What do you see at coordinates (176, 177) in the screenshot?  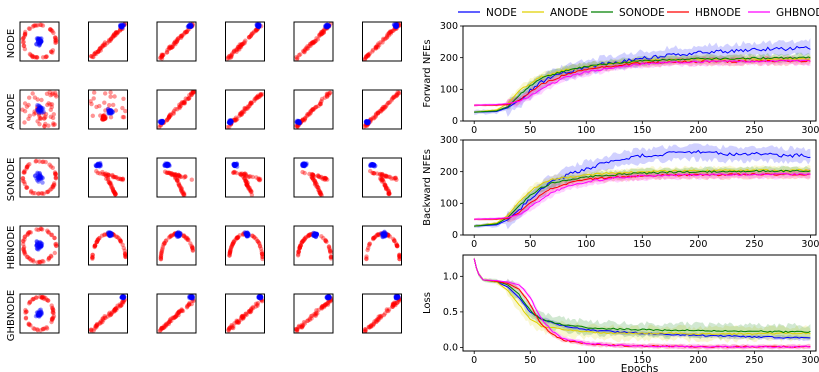 I see `cell-frame` at bounding box center [176, 177].